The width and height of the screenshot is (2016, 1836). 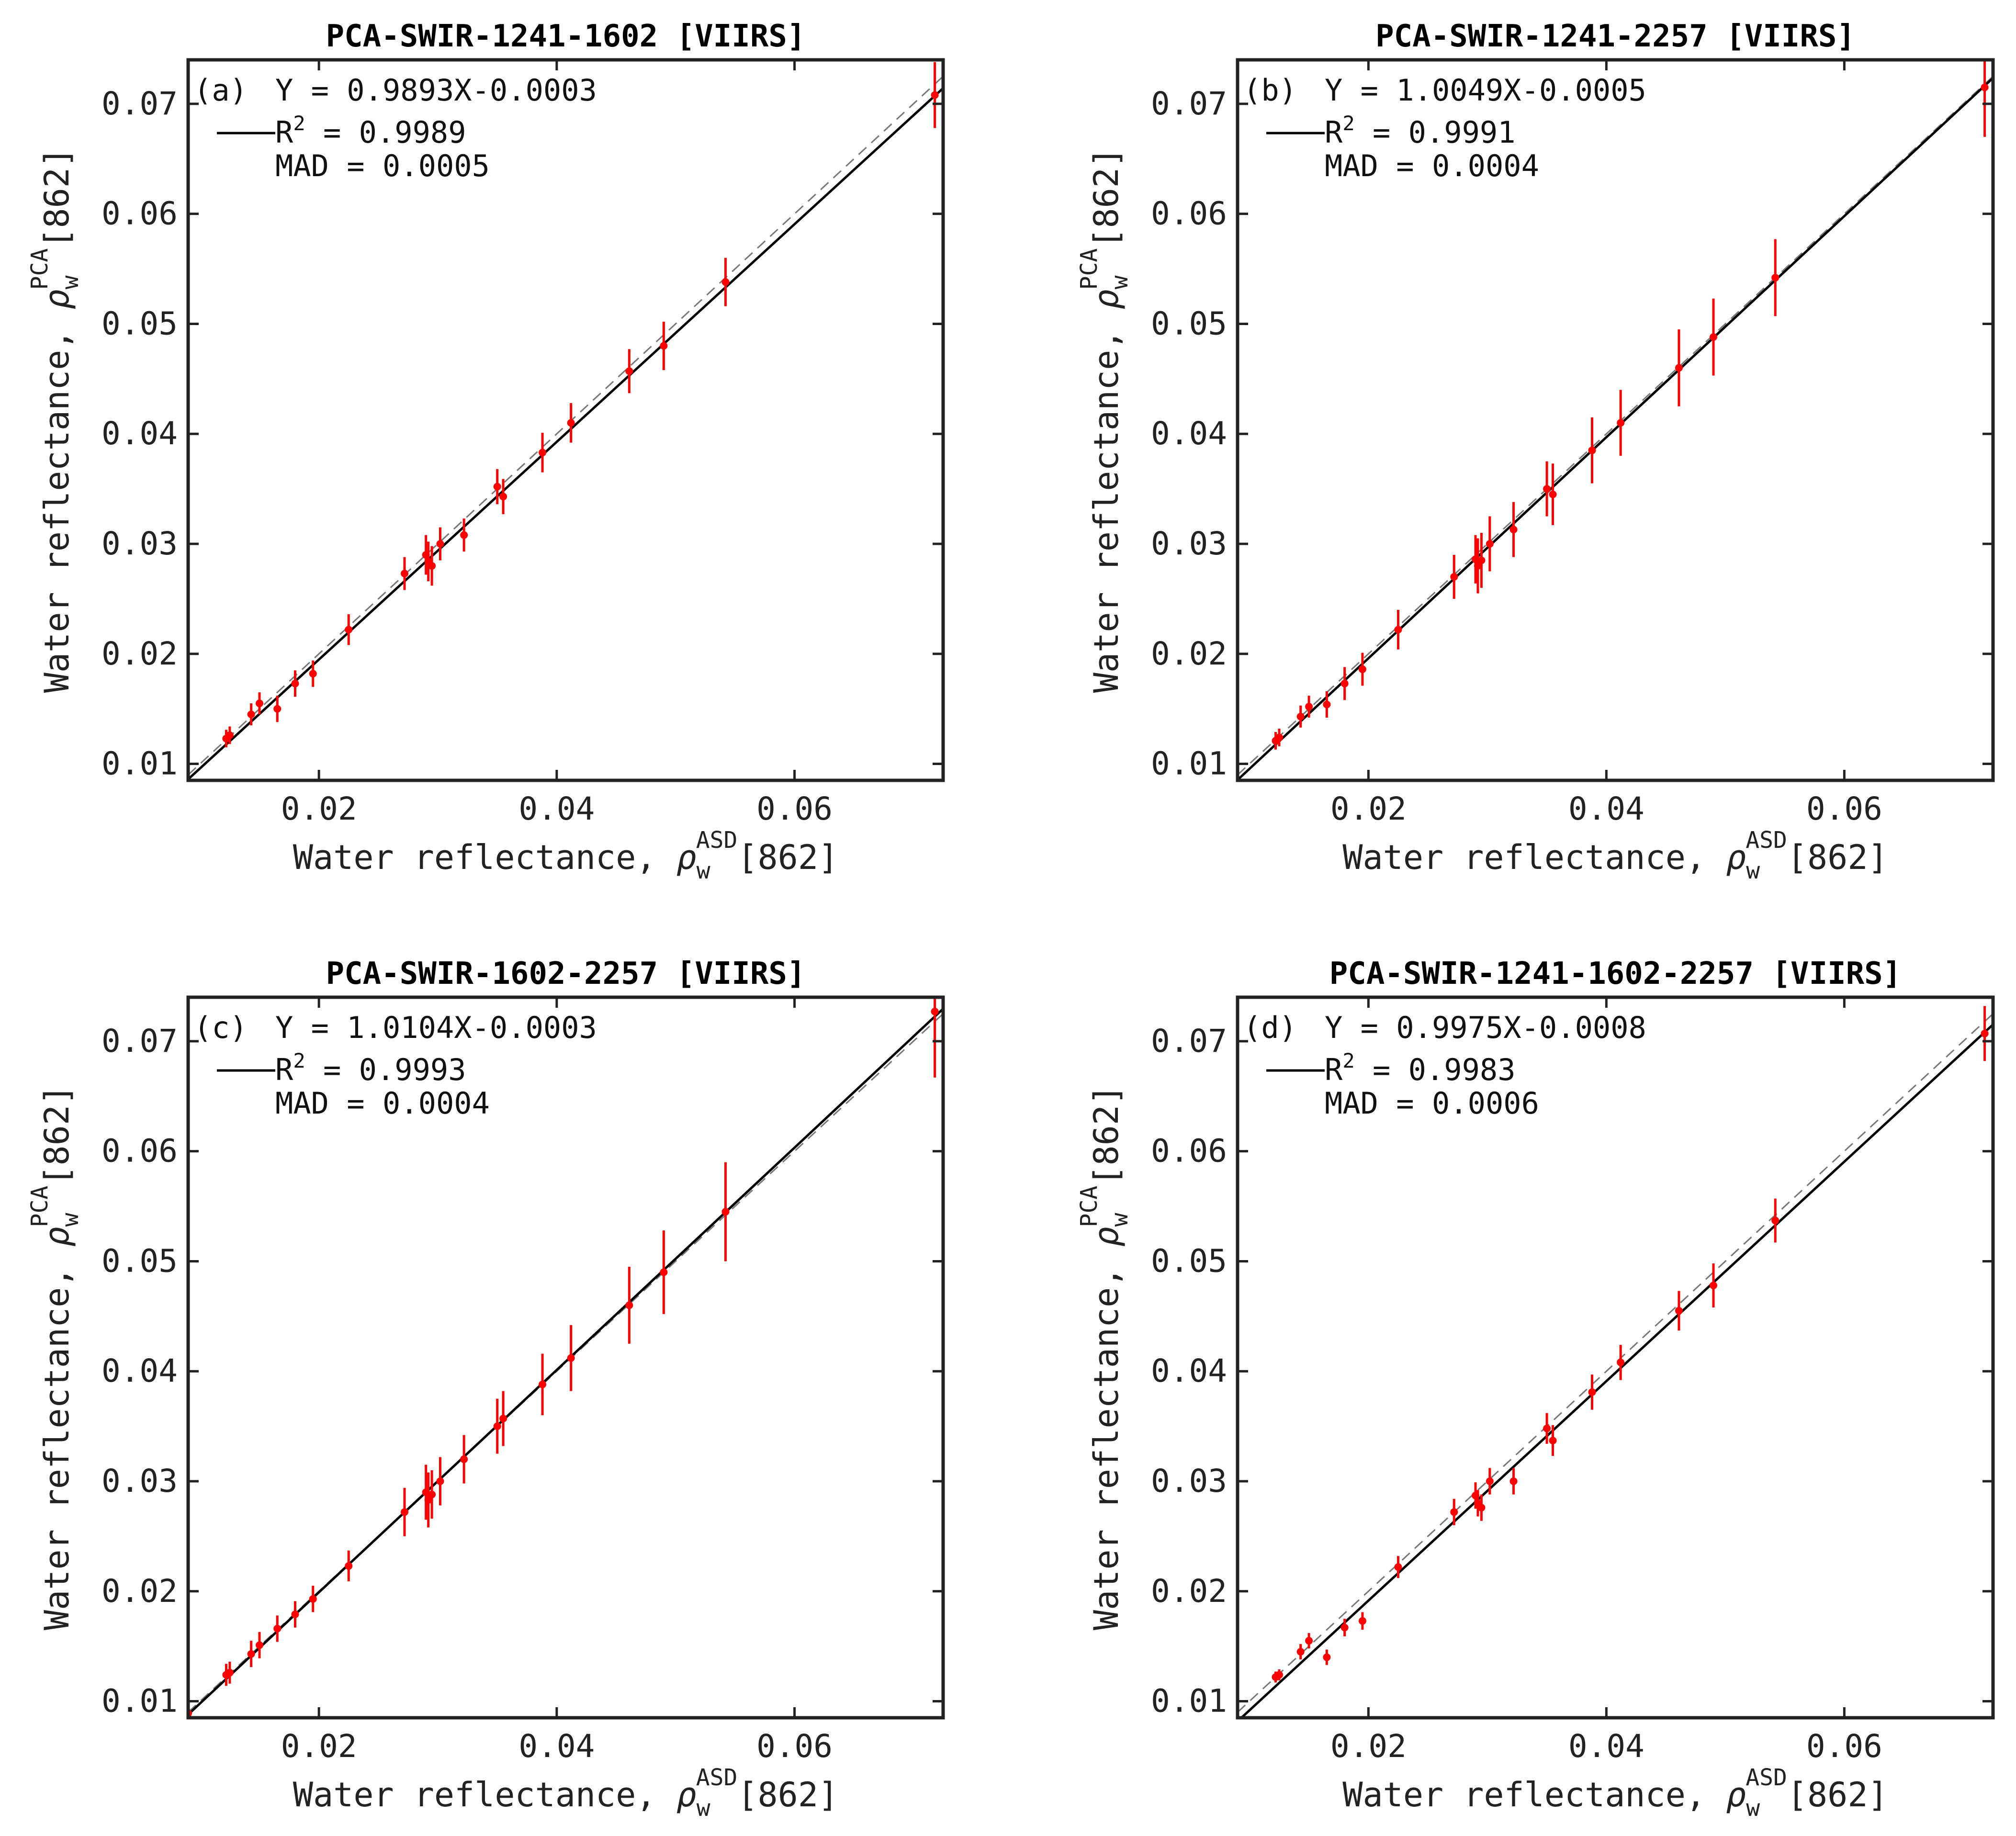 What do you see at coordinates (436, 90) in the screenshot?
I see `fit-equation: Y = 0.9893X-0.0003` at bounding box center [436, 90].